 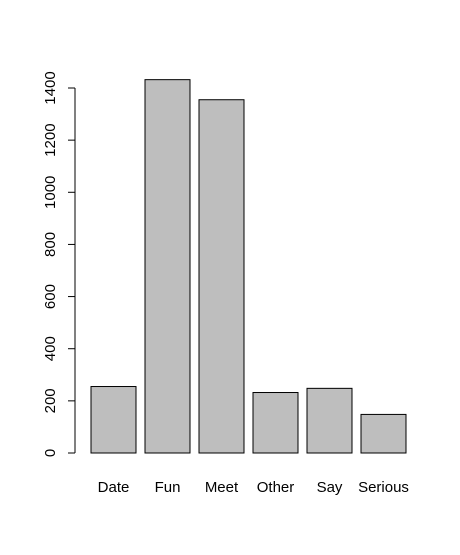 What do you see at coordinates (275, 423) in the screenshot?
I see `bar-other` at bounding box center [275, 423].